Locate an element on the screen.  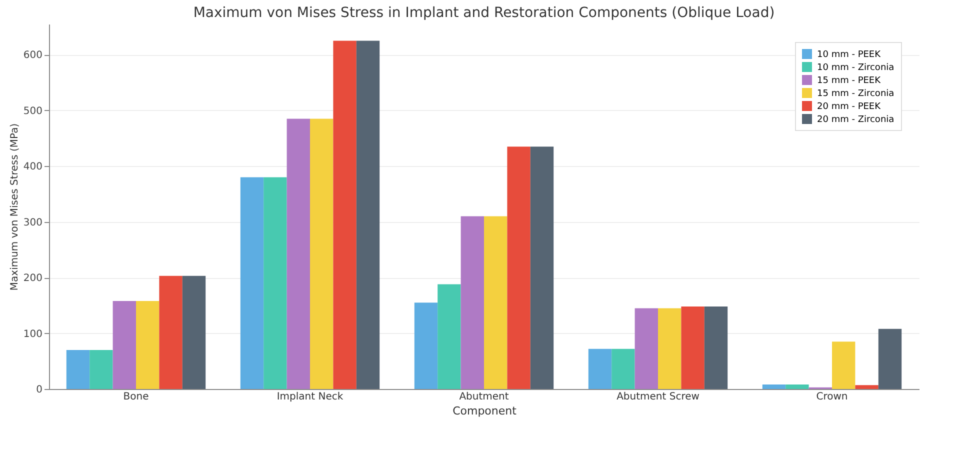
x-tick-label: Abutment is located at coordinates (484, 397).